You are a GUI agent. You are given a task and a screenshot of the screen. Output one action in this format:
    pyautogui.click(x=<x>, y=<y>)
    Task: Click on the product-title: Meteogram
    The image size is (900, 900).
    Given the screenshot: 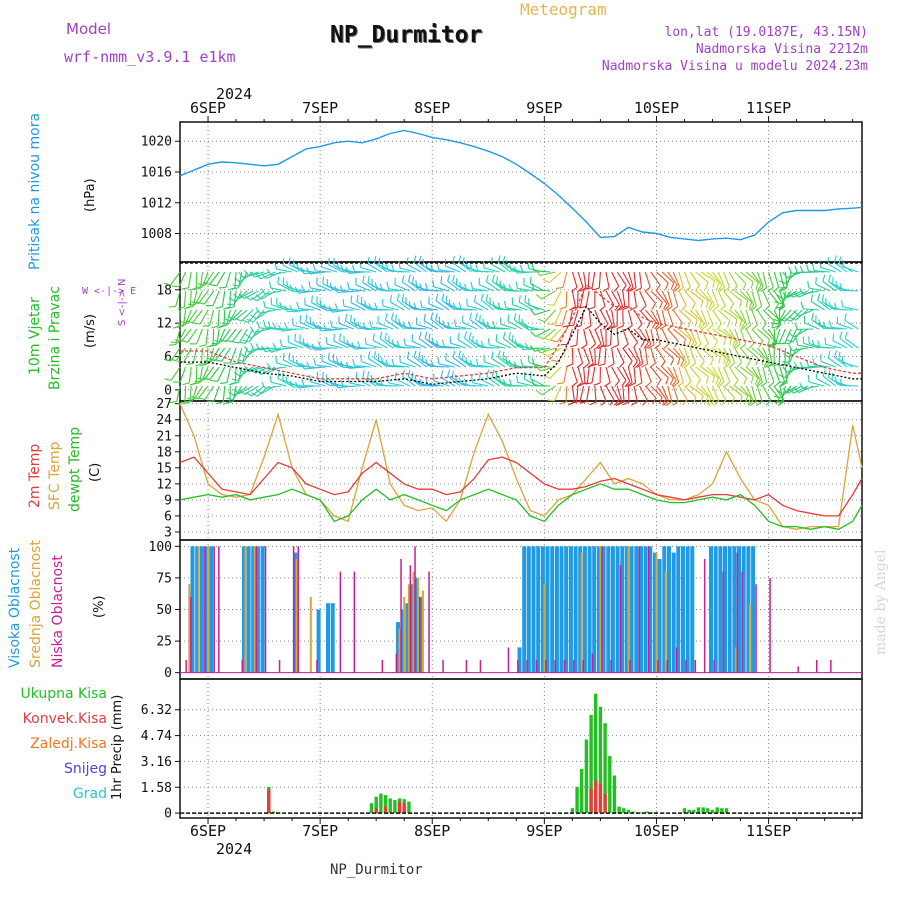 What is the action you would take?
    pyautogui.click(x=563, y=9)
    